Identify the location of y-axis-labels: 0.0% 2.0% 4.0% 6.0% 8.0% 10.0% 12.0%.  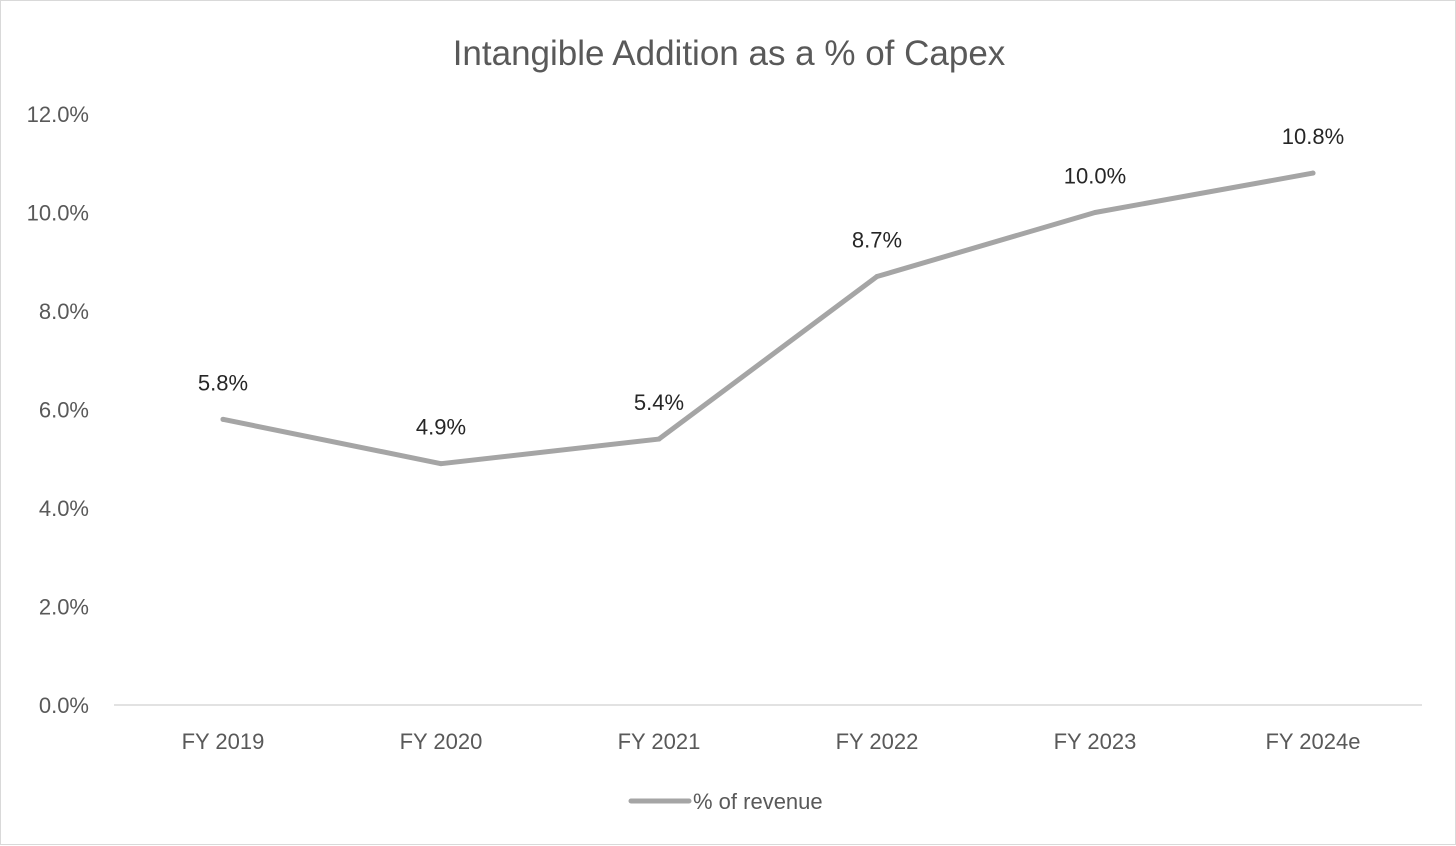
(58, 410).